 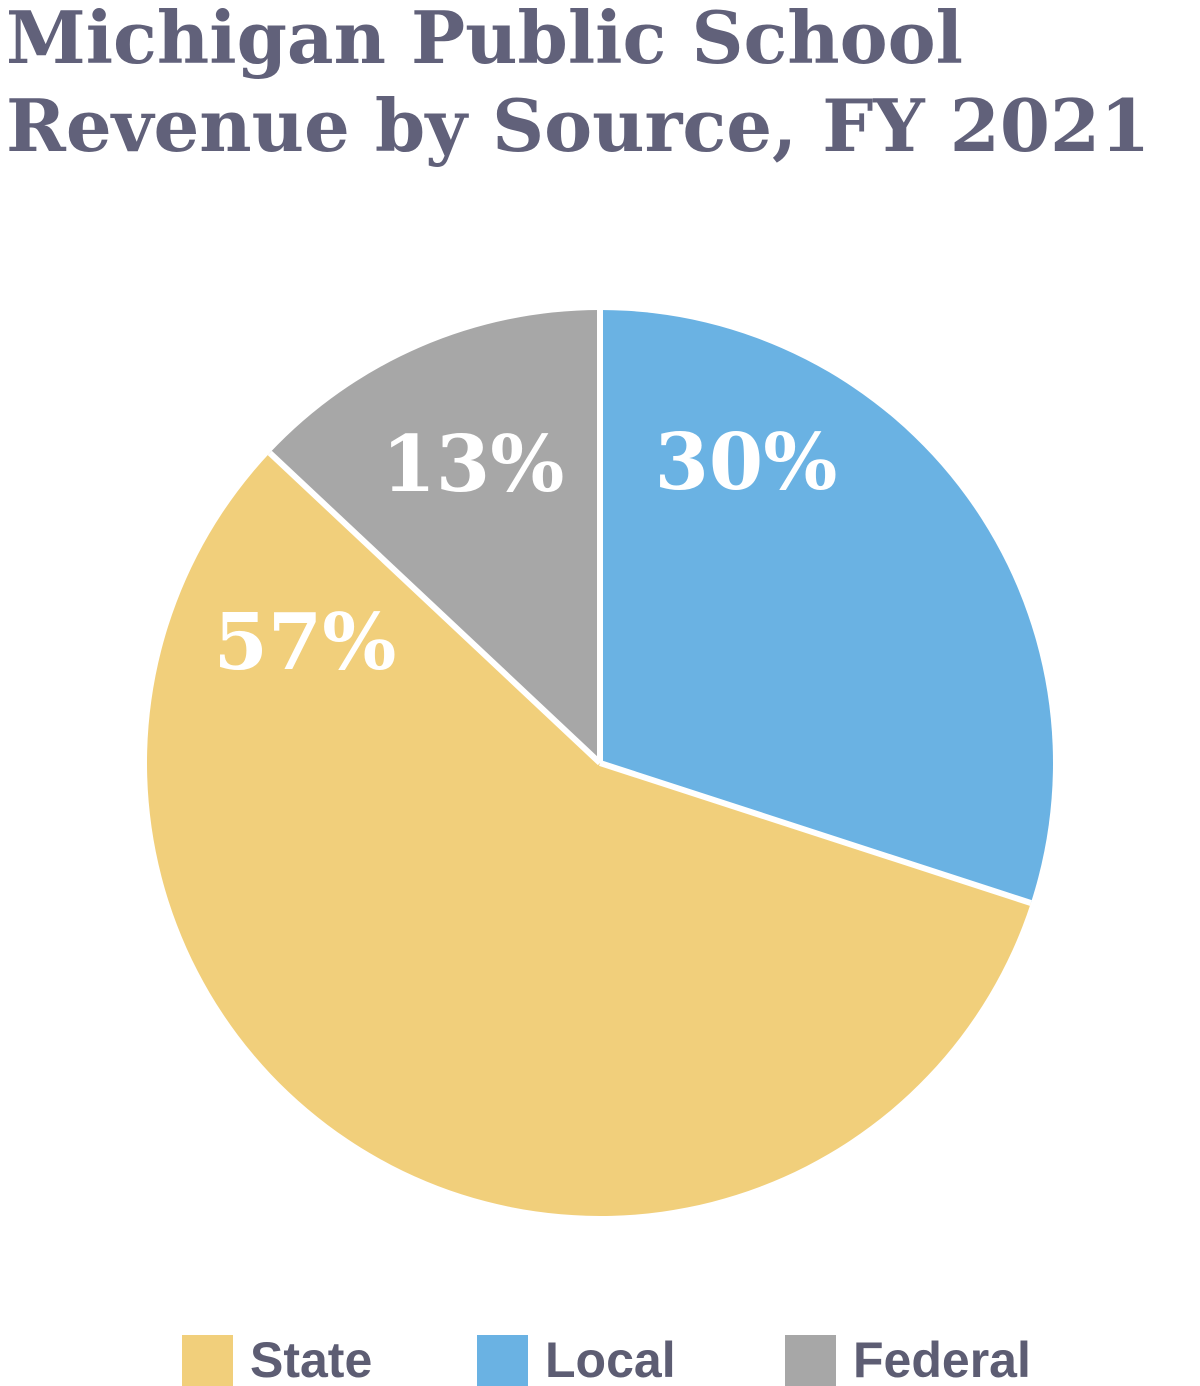 I want to click on legend-item-state: State, so click(x=277, y=1360).